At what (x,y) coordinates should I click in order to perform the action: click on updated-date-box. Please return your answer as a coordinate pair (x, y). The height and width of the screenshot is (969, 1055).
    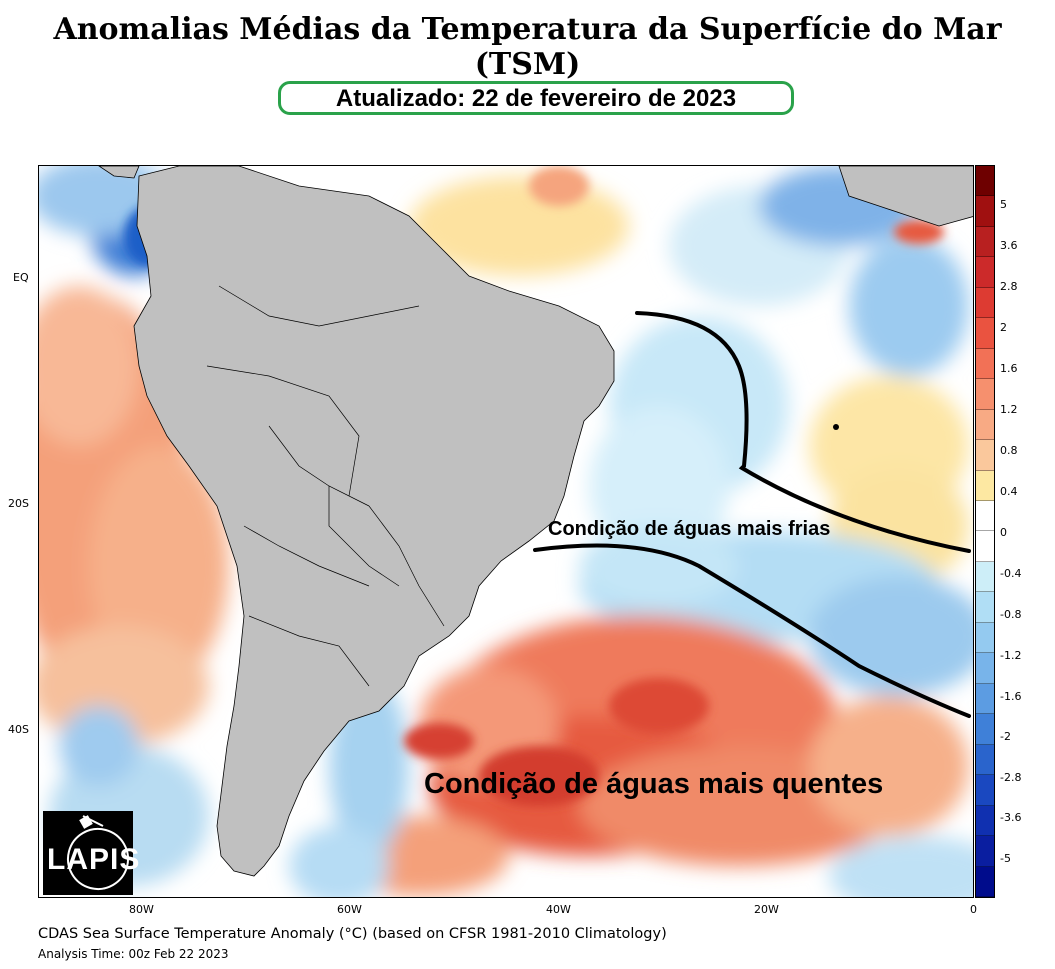
    Looking at the image, I should click on (536, 98).